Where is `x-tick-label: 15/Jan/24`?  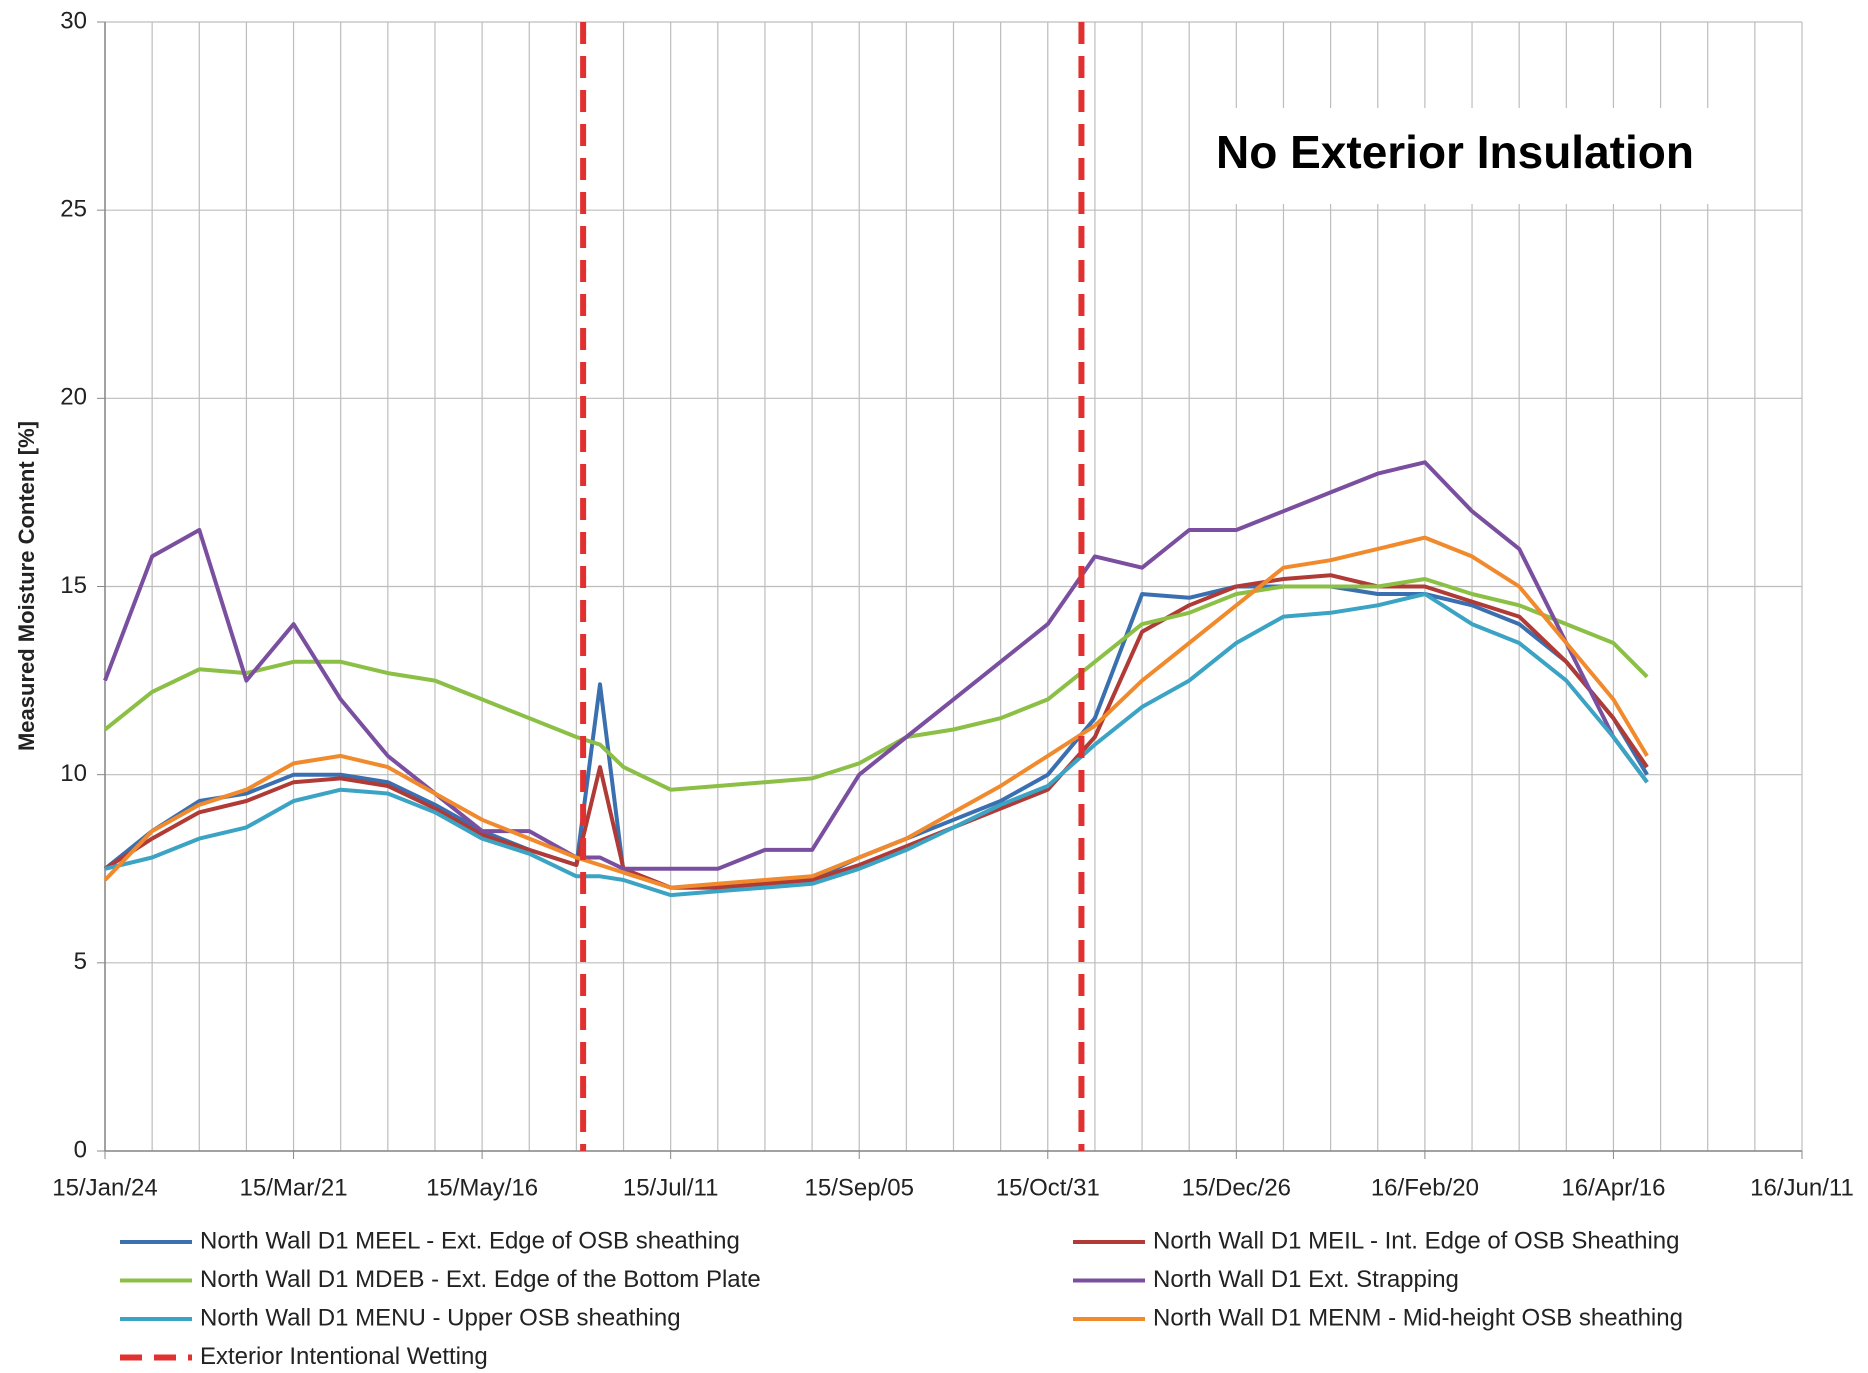 x-tick-label: 15/Jan/24 is located at coordinates (104, 1187).